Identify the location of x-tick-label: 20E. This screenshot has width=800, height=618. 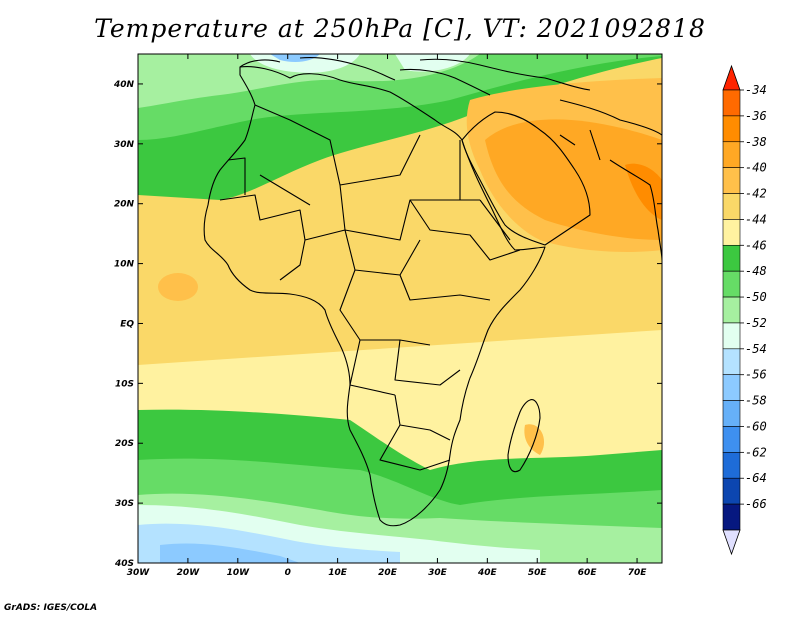
(388, 573).